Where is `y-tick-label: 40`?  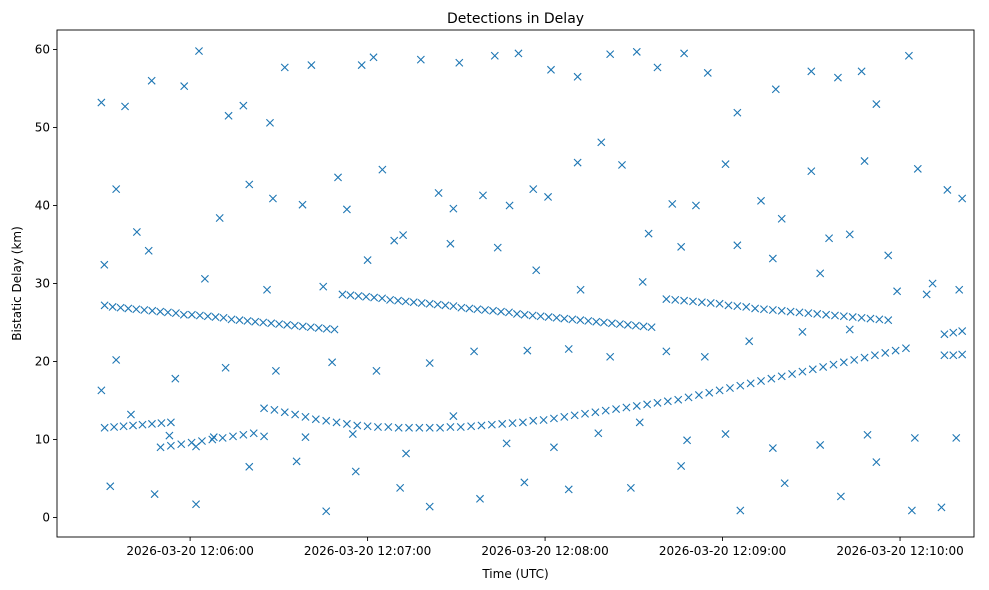 y-tick-label: 40 is located at coordinates (42, 206).